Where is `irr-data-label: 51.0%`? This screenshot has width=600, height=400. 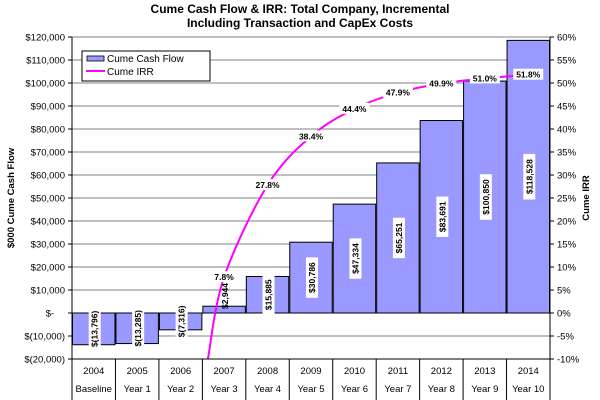 irr-data-label: 51.0% is located at coordinates (485, 78).